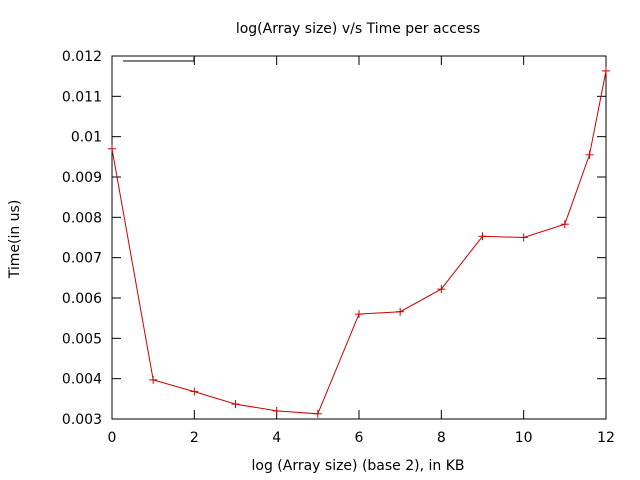 The height and width of the screenshot is (480, 640). I want to click on x-tick-label: 4, so click(276, 438).